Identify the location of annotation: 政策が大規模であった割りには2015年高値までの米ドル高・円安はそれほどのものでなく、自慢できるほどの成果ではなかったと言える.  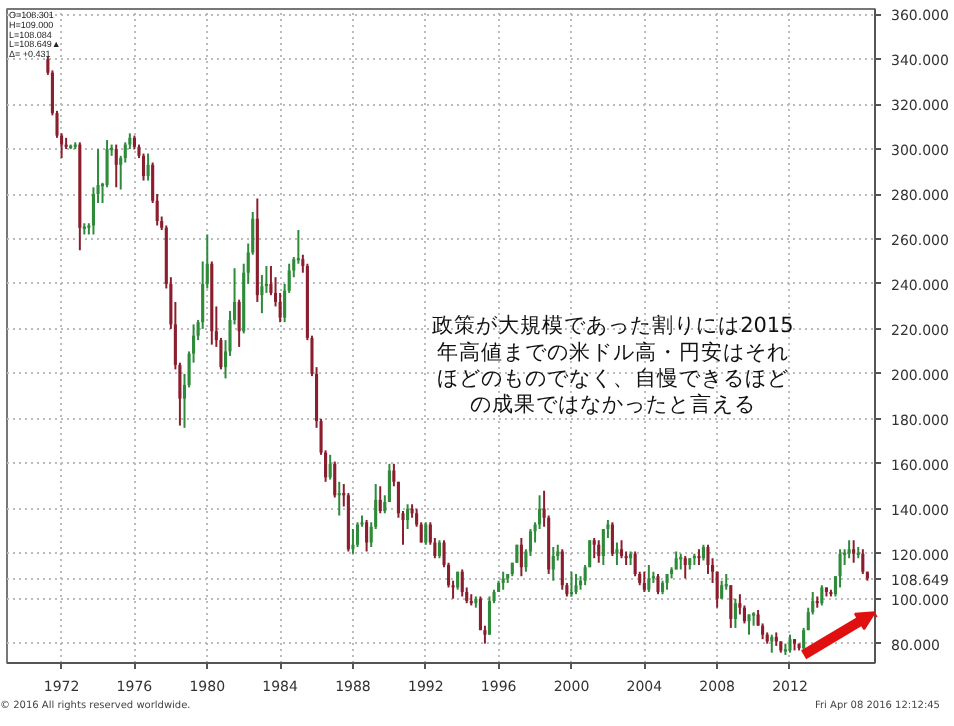
(613, 365).